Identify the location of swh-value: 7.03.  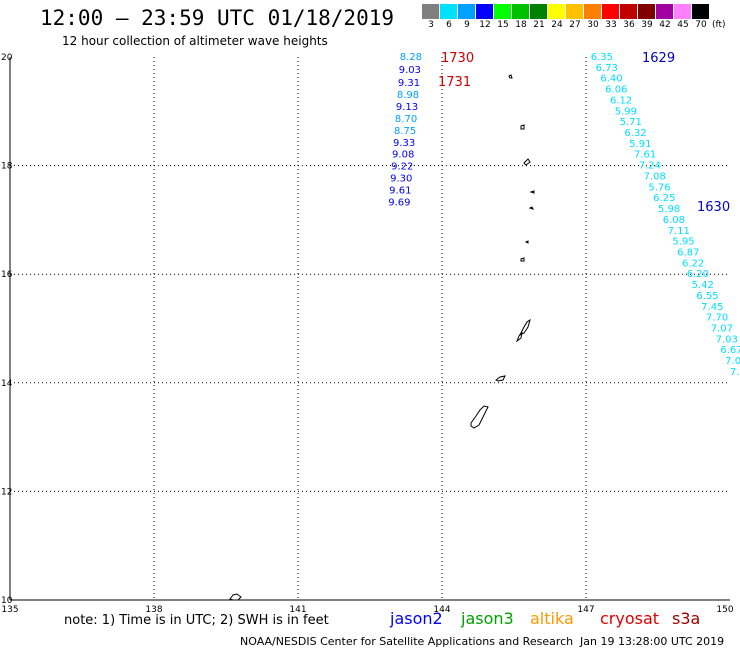
(727, 339).